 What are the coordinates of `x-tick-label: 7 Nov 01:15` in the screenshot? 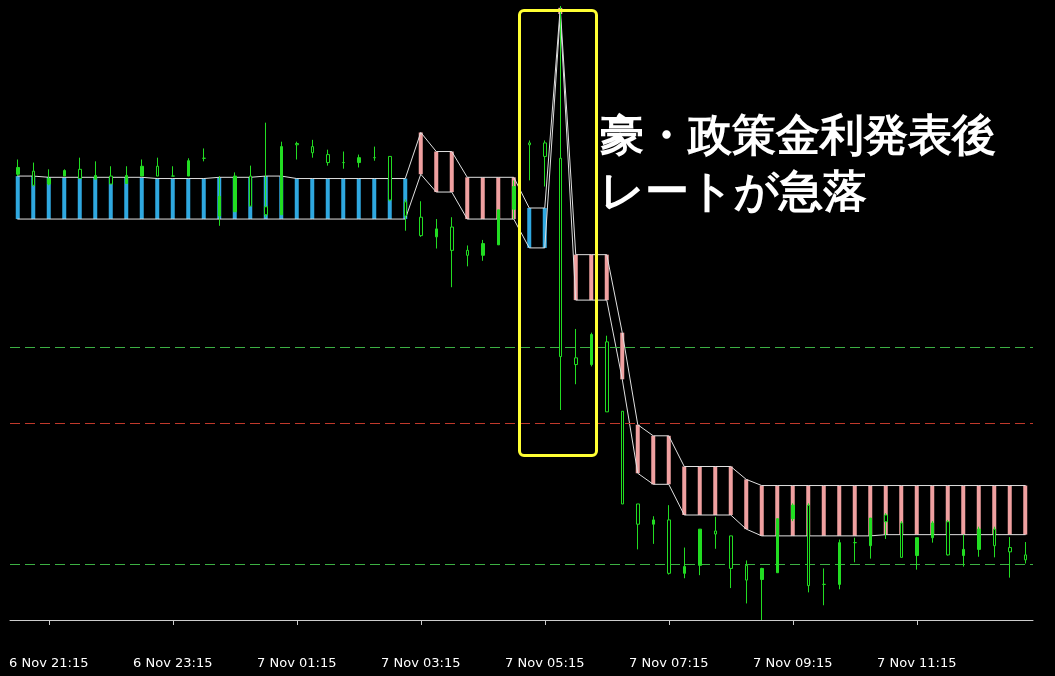 It's located at (297, 662).